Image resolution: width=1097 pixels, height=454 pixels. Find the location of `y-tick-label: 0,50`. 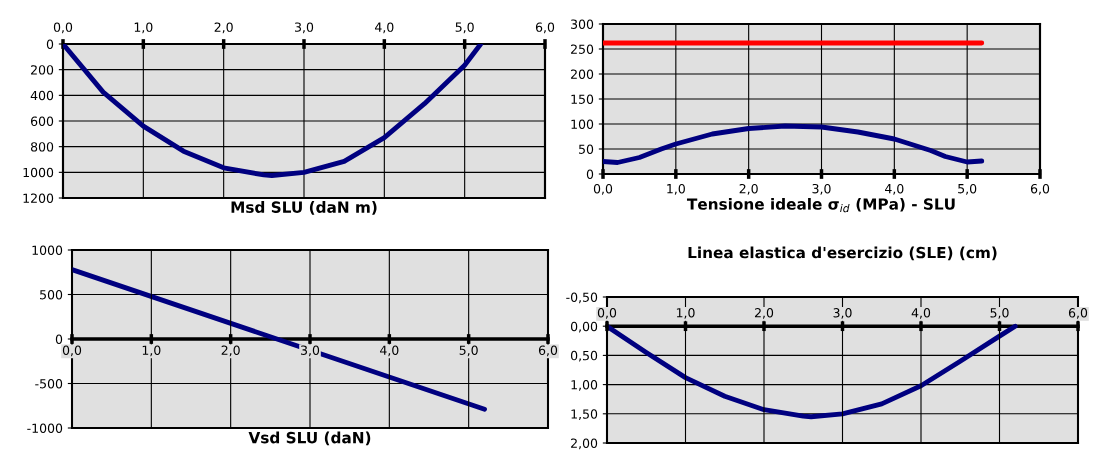

y-tick-label: 0,50 is located at coordinates (584, 356).